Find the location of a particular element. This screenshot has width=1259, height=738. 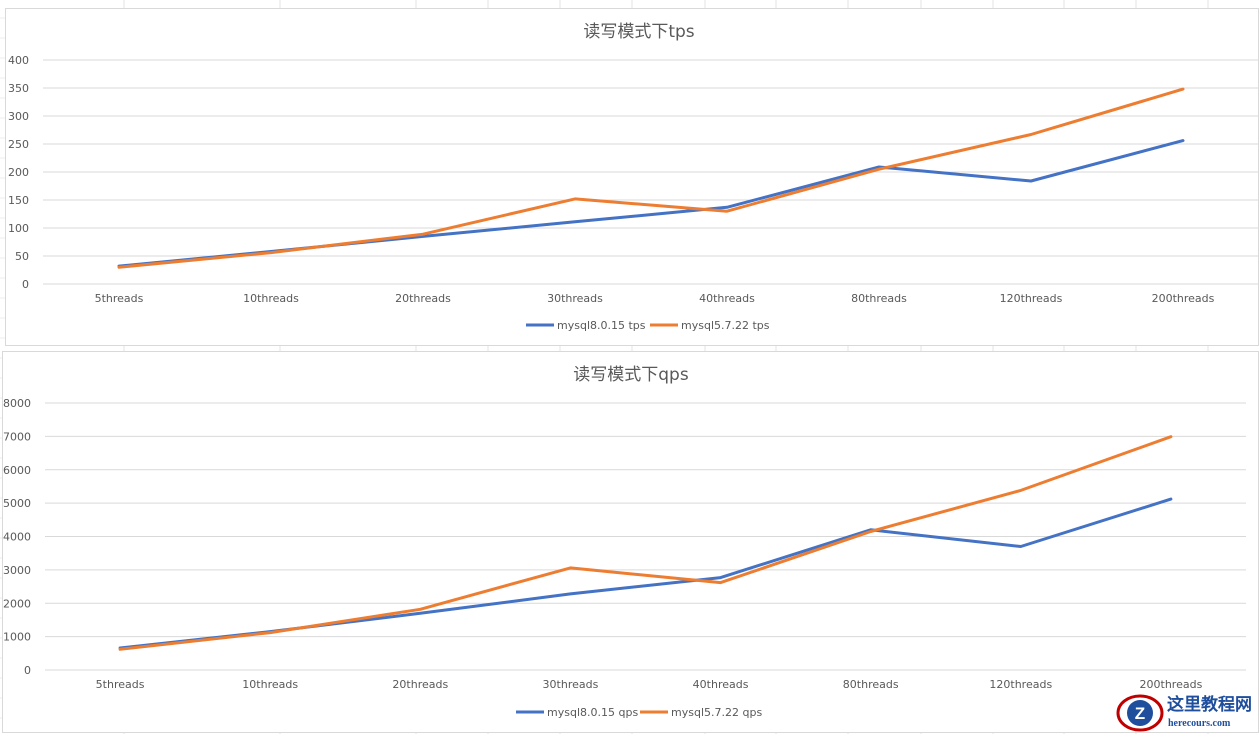

watermark-logo-icon: Z 这里教程网 herecours.com is located at coordinates (1184, 713).